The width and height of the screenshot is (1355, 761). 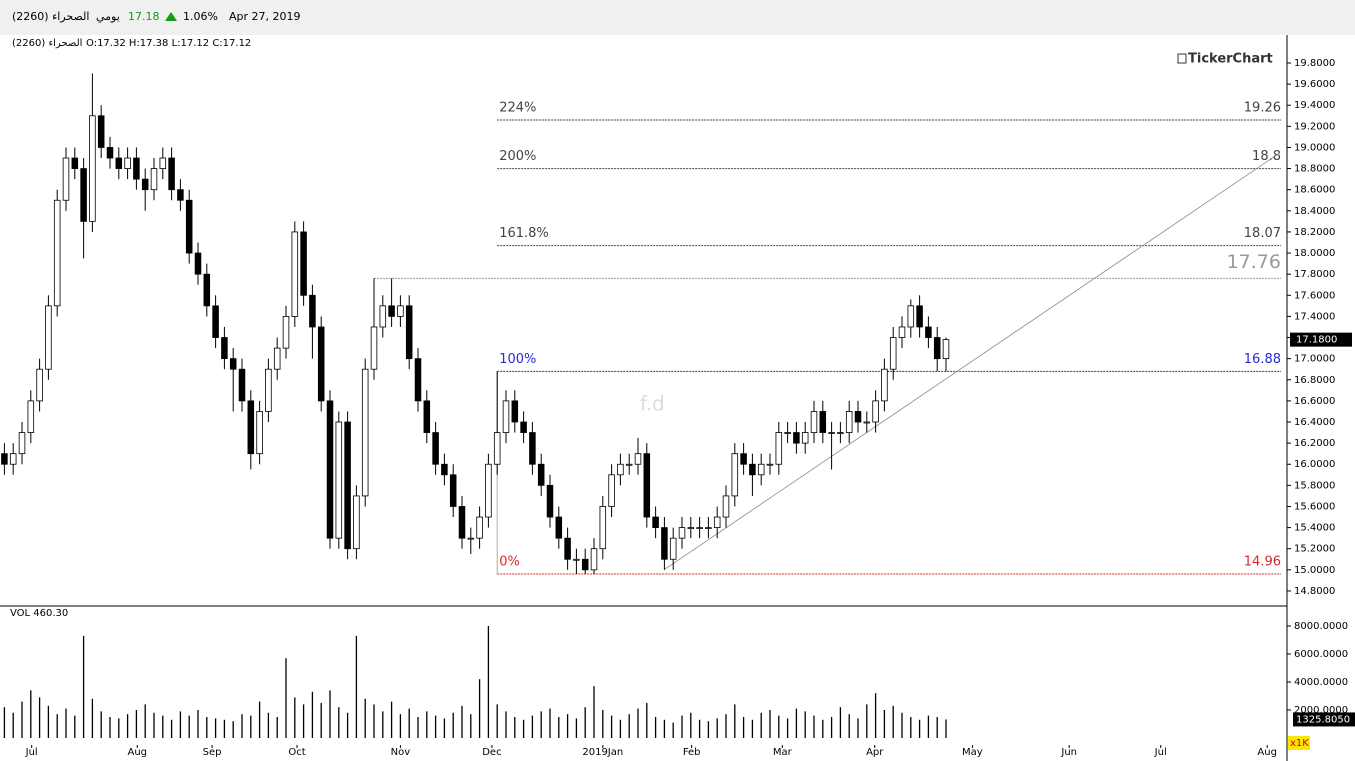 I want to click on volume-label: VOL 460.30, so click(x=39, y=613).